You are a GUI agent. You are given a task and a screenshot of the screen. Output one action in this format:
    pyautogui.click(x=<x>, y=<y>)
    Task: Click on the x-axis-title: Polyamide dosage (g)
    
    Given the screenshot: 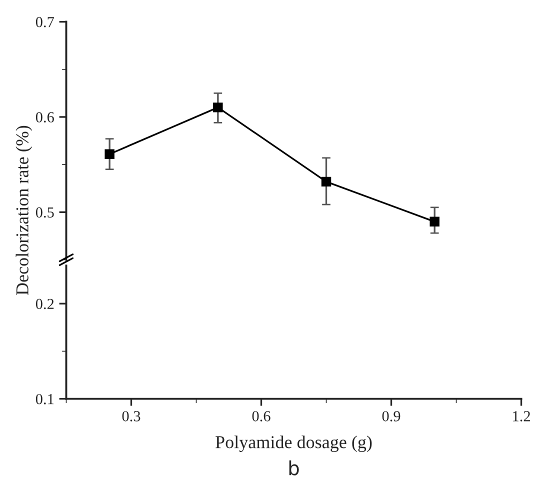 What is the action you would take?
    pyautogui.click(x=294, y=444)
    